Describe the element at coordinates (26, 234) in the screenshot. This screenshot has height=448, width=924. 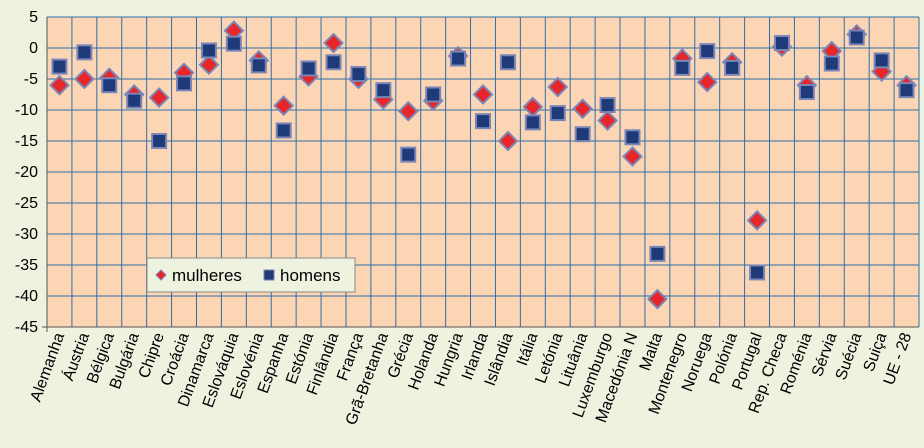
I see `y-tick-label: -30` at that location.